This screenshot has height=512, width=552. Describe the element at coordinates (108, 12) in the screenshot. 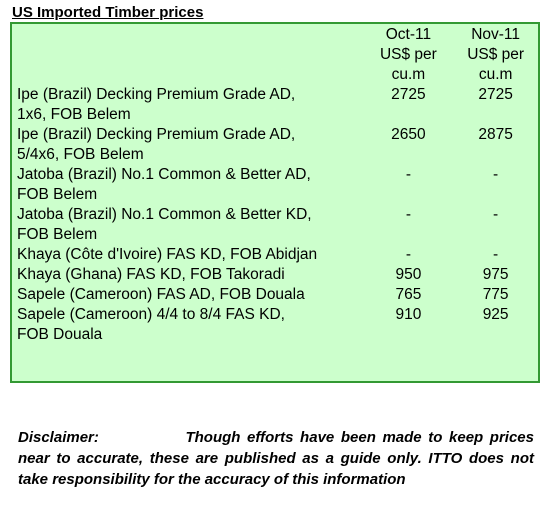

I see `page-title: US Imported Timber prices` at that location.